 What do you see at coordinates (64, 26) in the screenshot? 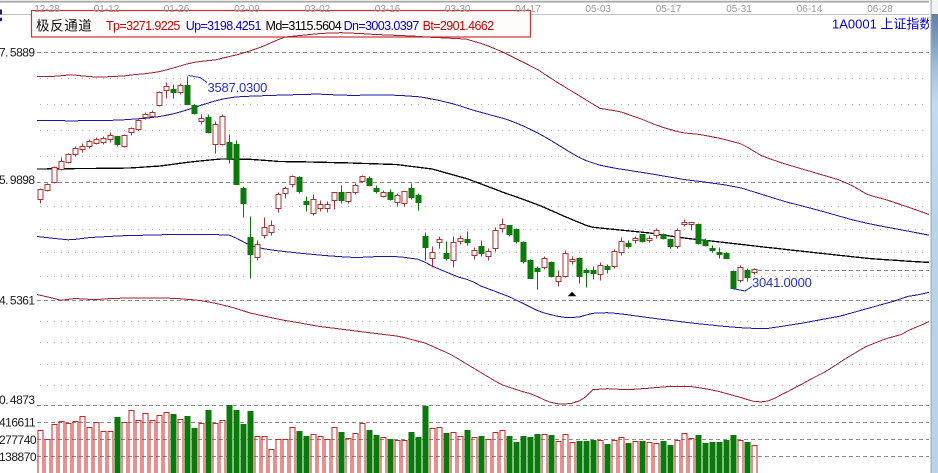
I see `svg-text: 极反通道` at bounding box center [64, 26].